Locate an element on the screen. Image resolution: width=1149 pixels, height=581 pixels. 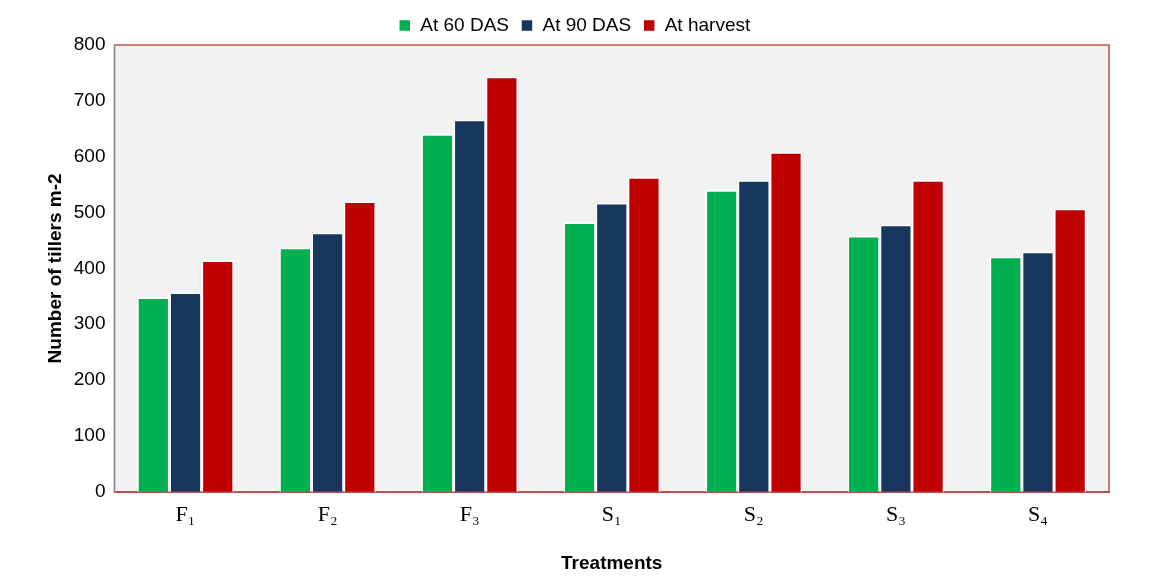
y-tick-label: 700 is located at coordinates (89, 100).